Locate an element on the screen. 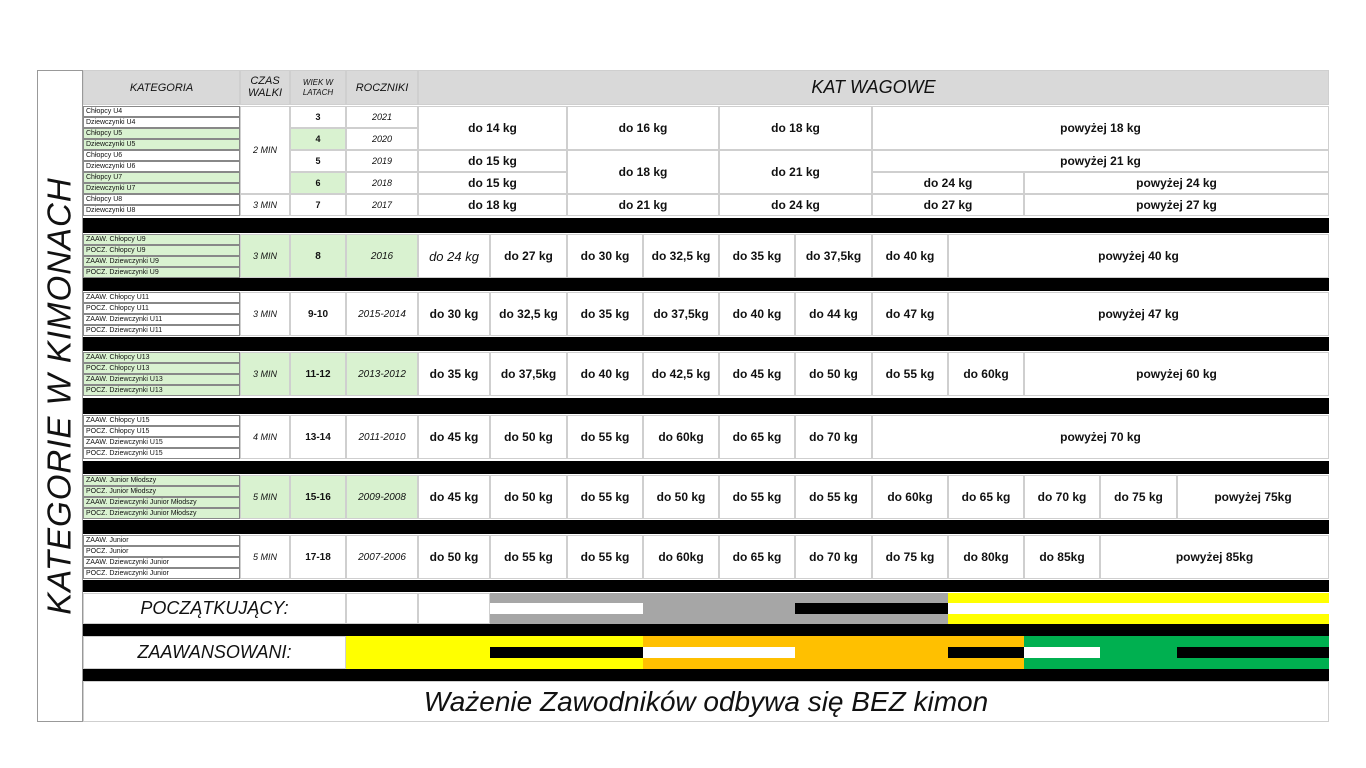 This screenshot has height=768, width=1366. category-cell: POCZ. Junior Młodszy is located at coordinates (161, 491).